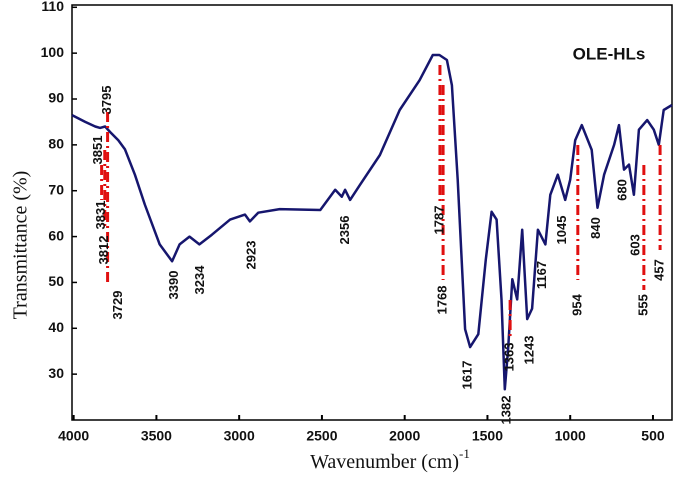 Image resolution: width=685 pixels, height=482 pixels. Describe the element at coordinates (634, 245) in the screenshot. I see `peak-label: 603` at that location.